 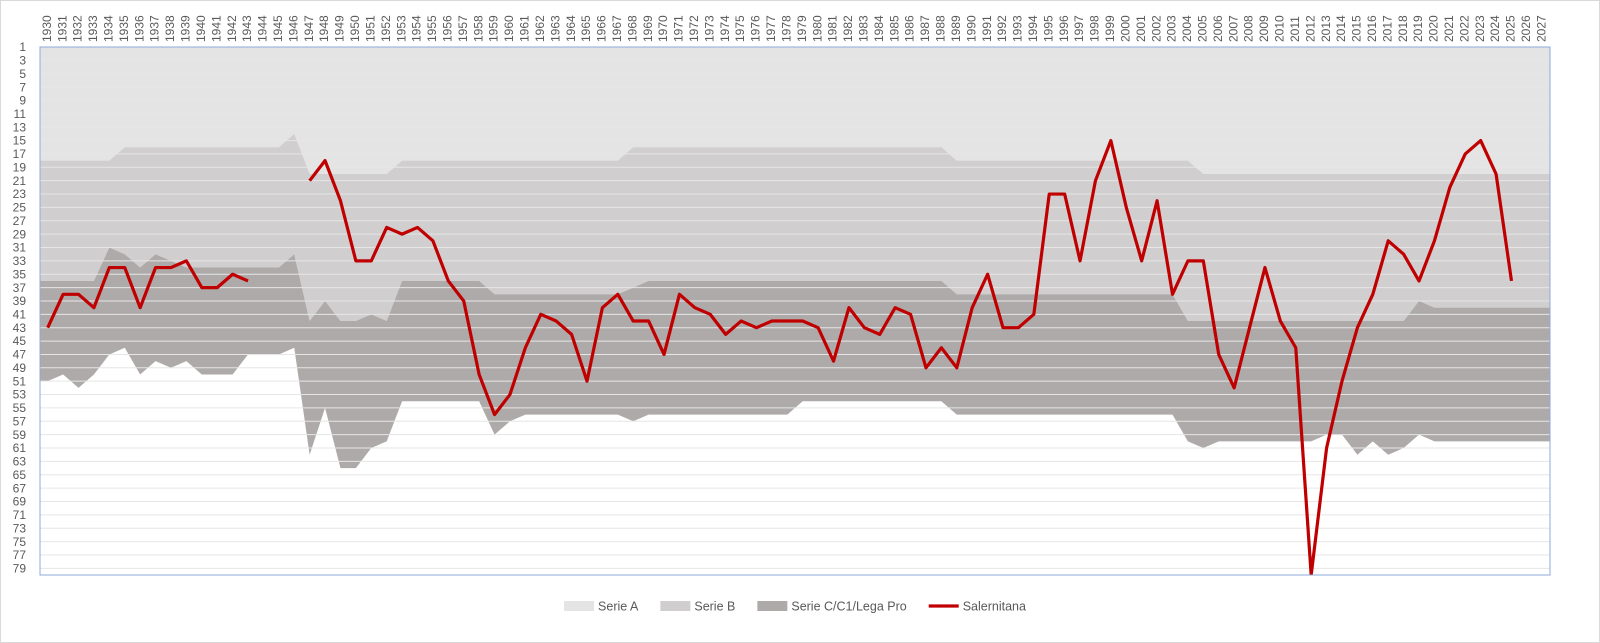 What do you see at coordinates (864, 28) in the screenshot?
I see `x-tick-label: 1983` at bounding box center [864, 28].